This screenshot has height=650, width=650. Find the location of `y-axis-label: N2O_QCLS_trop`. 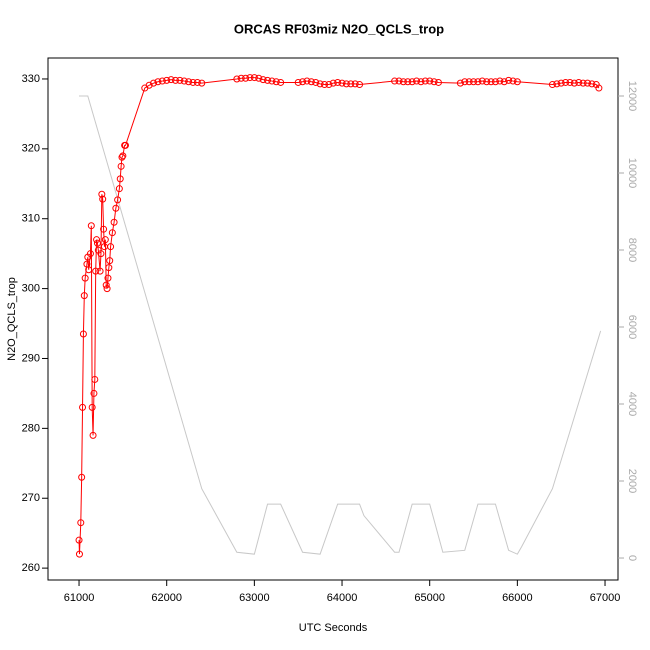

y-axis-label: N2O_QCLS_trop is located at coordinates (12, 319).